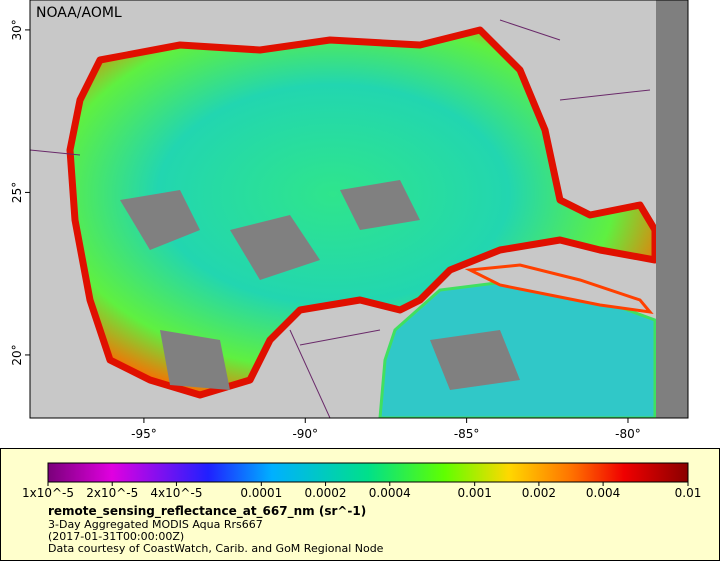 This screenshot has height=565, width=720. Describe the element at coordinates (539, 493) in the screenshot. I see `colorbar-tick-label: 0.002` at that location.